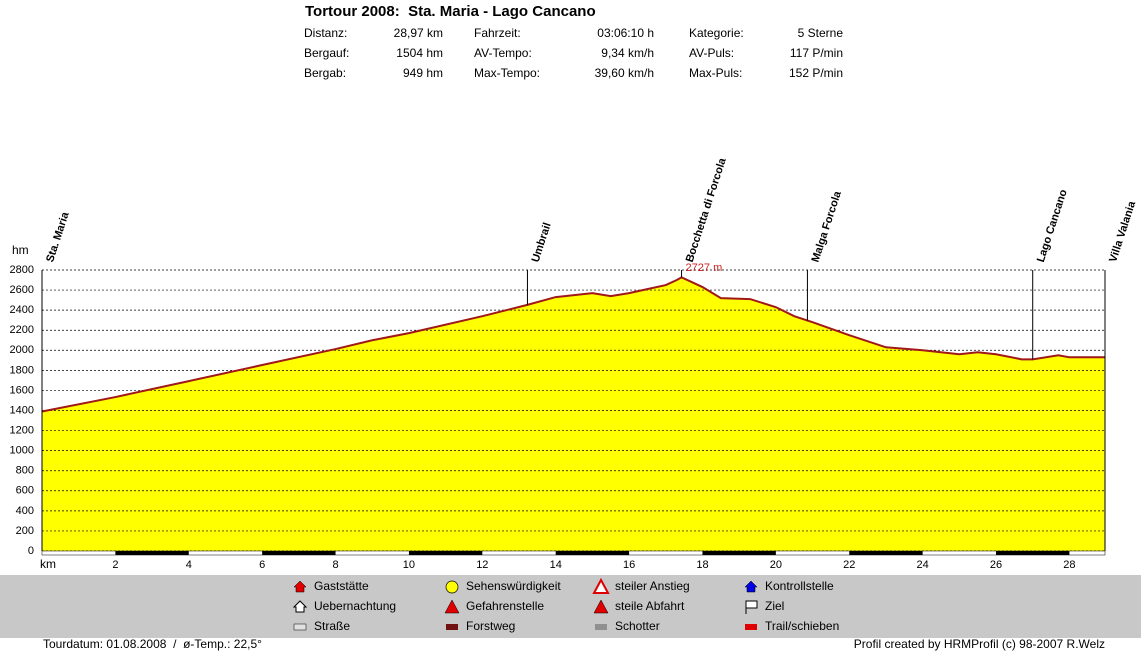  I want to click on x-axis-label: km, so click(48, 564).